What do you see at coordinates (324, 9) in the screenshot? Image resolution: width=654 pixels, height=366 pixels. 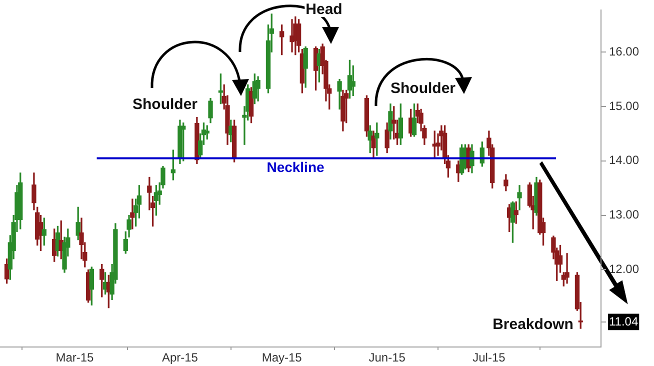 I see `annotation: Head` at bounding box center [324, 9].